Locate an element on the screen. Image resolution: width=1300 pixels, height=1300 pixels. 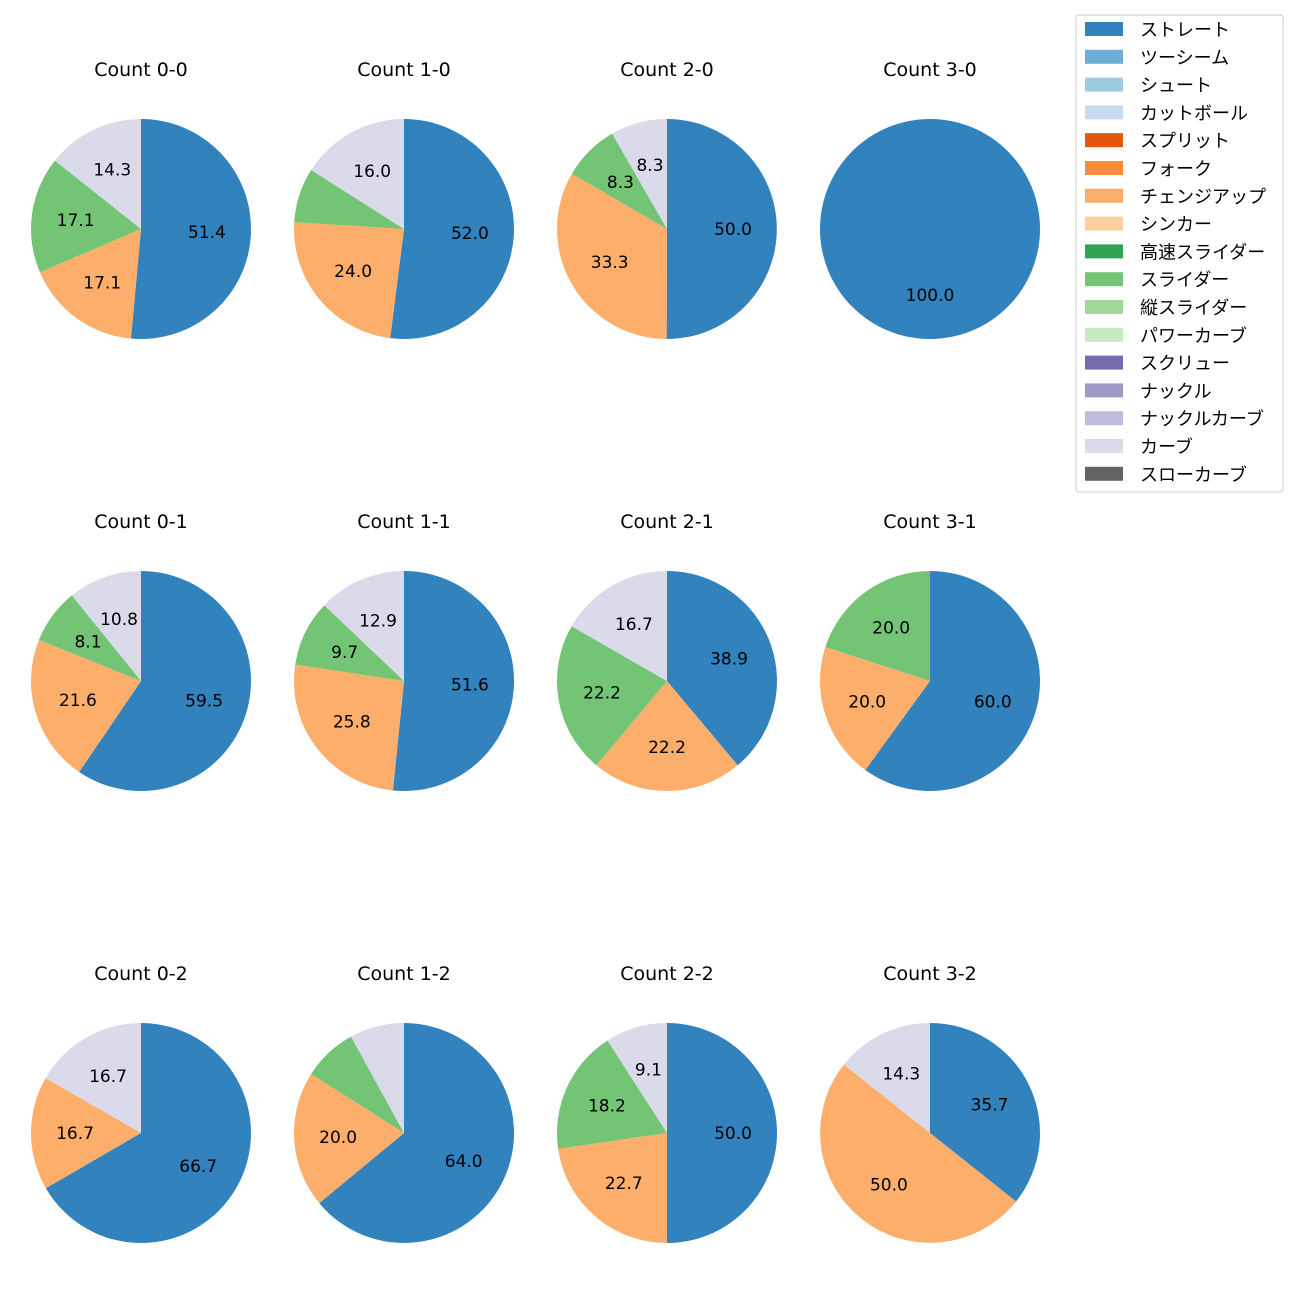
legend-frame is located at coordinates (1179, 253).